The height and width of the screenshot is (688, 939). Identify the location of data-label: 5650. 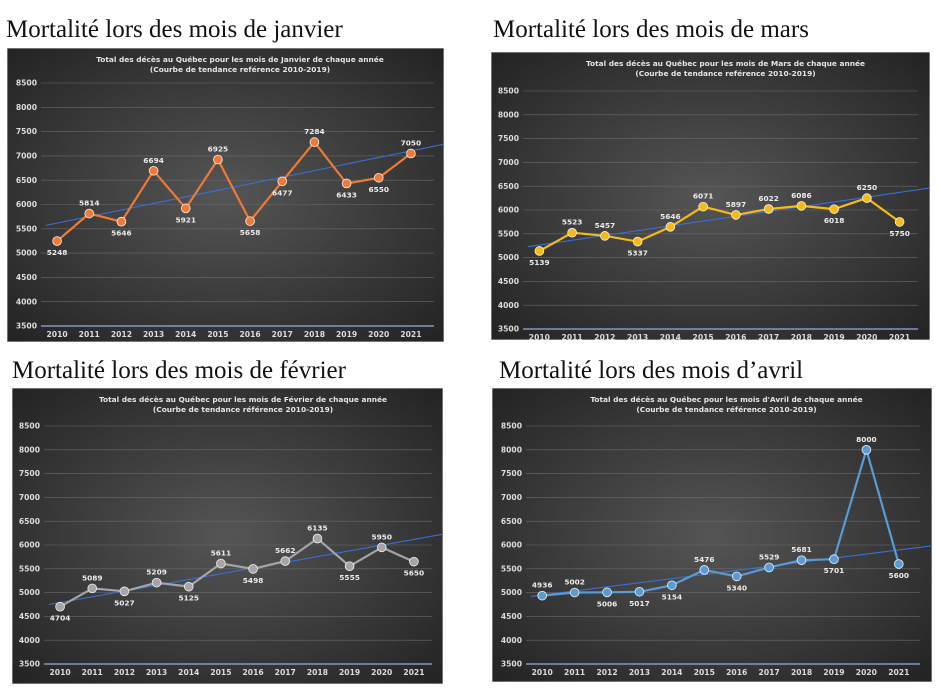
(414, 573).